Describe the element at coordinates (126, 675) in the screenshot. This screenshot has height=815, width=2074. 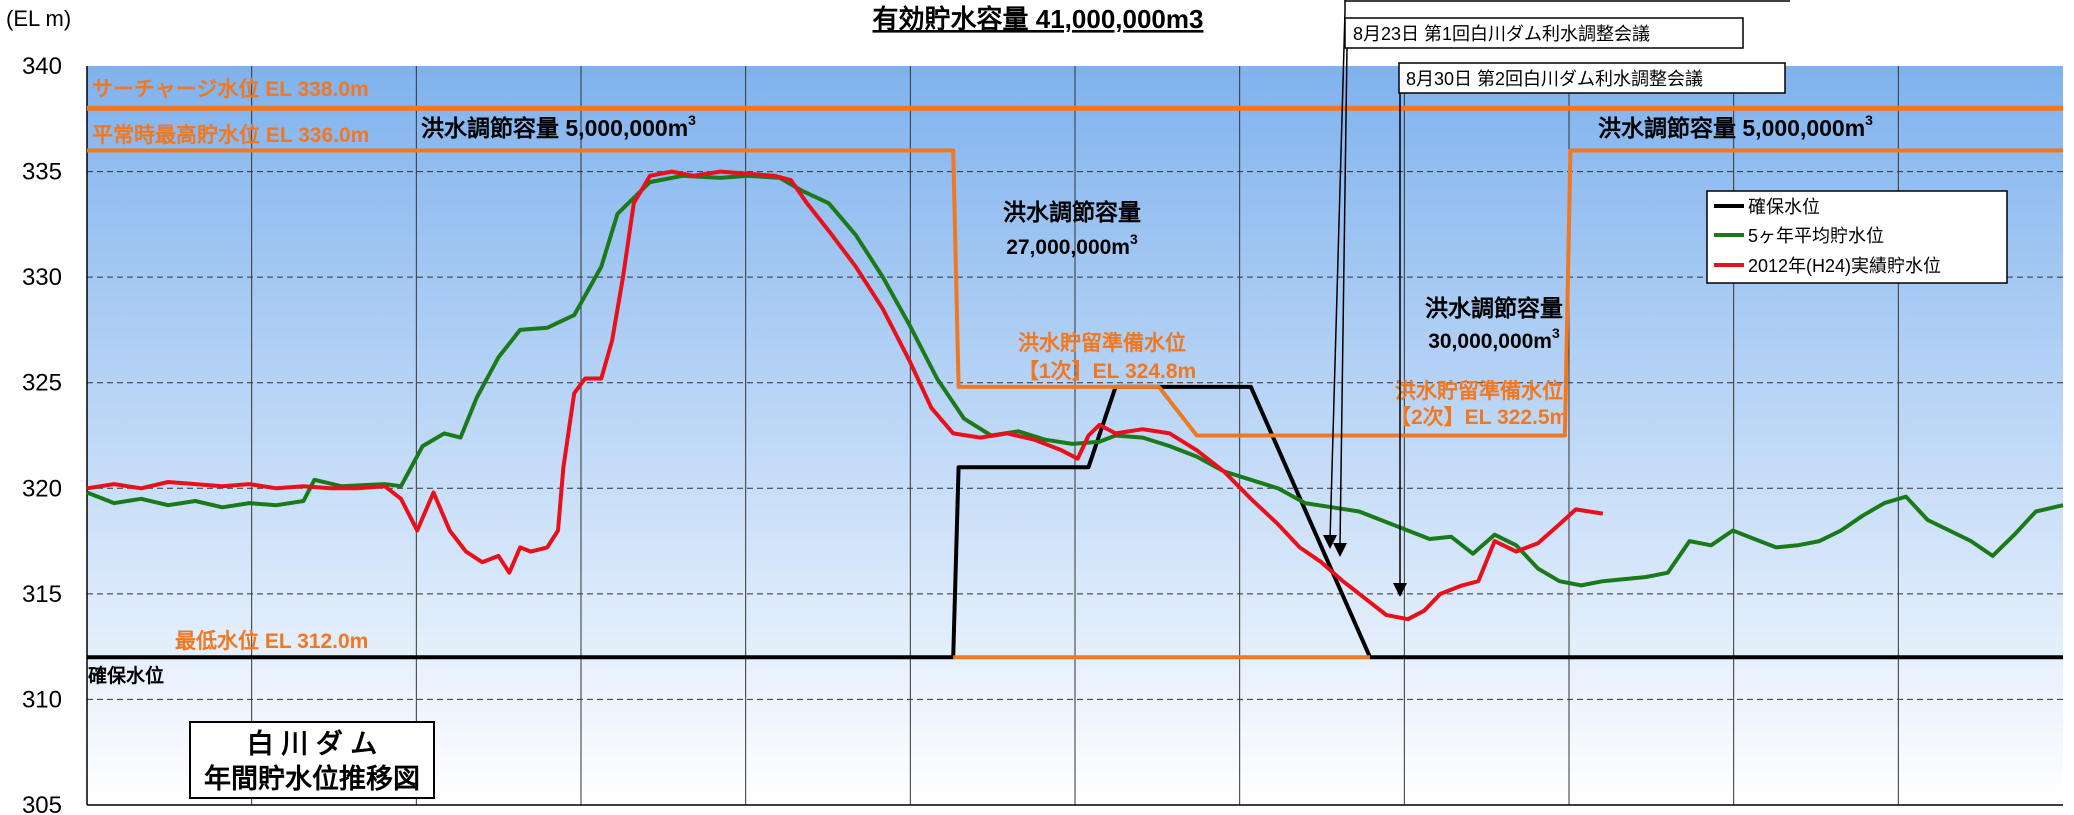
I see `secured-level-label: 確保水位` at that location.